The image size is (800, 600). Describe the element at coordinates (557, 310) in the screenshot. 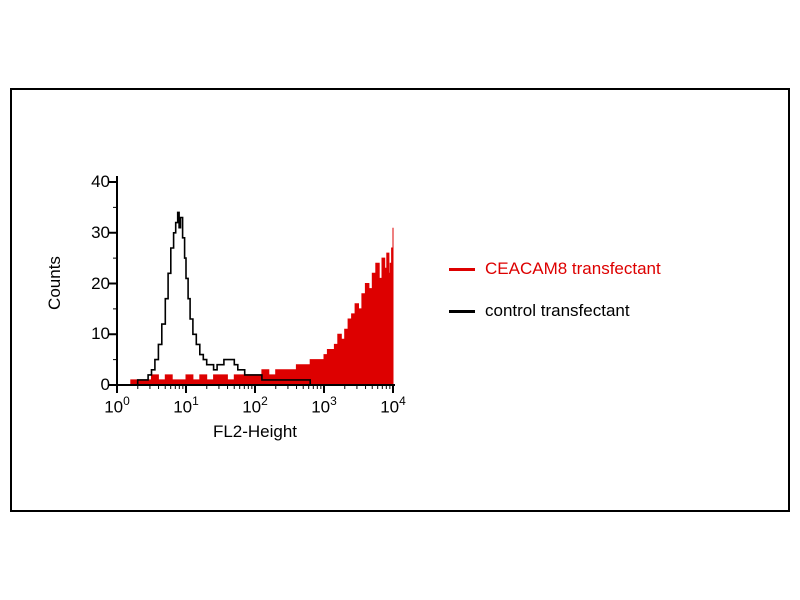

I see `legend-label: control transfectant` at that location.